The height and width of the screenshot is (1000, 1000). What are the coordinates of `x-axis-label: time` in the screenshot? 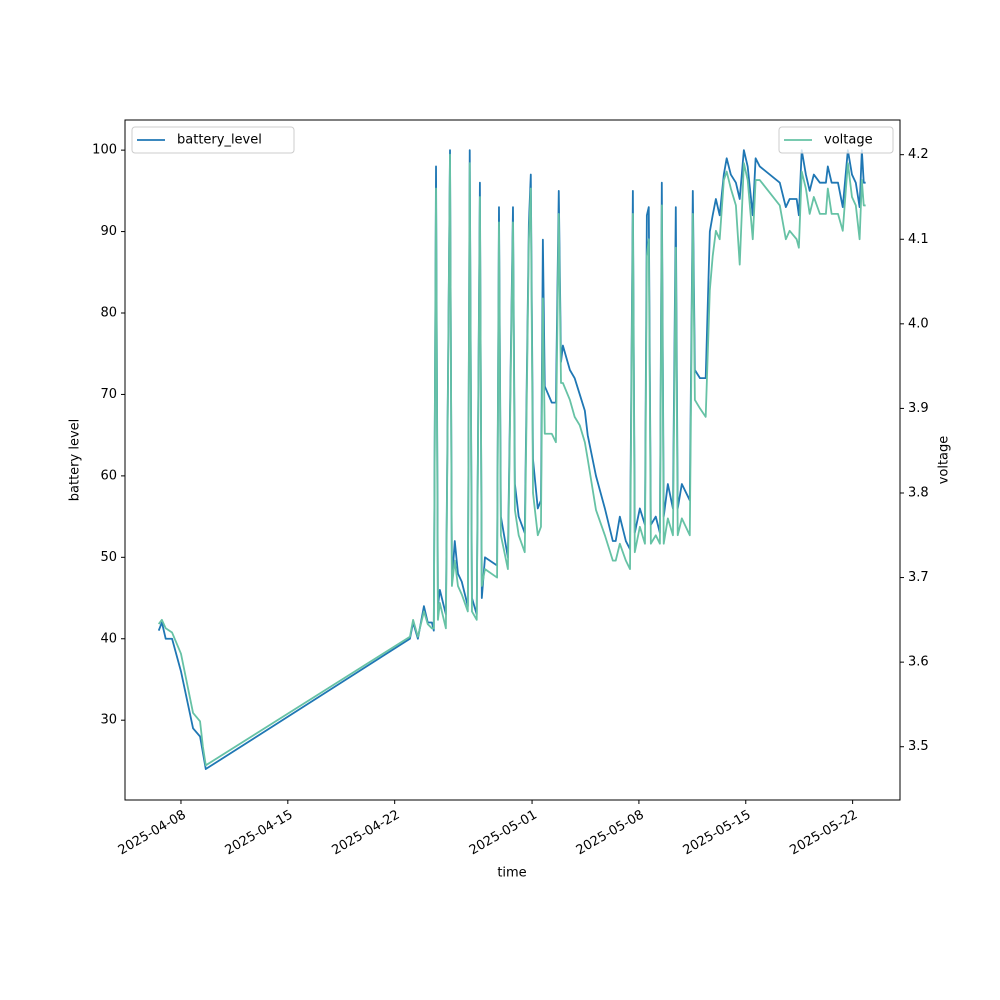 It's located at (511, 873).